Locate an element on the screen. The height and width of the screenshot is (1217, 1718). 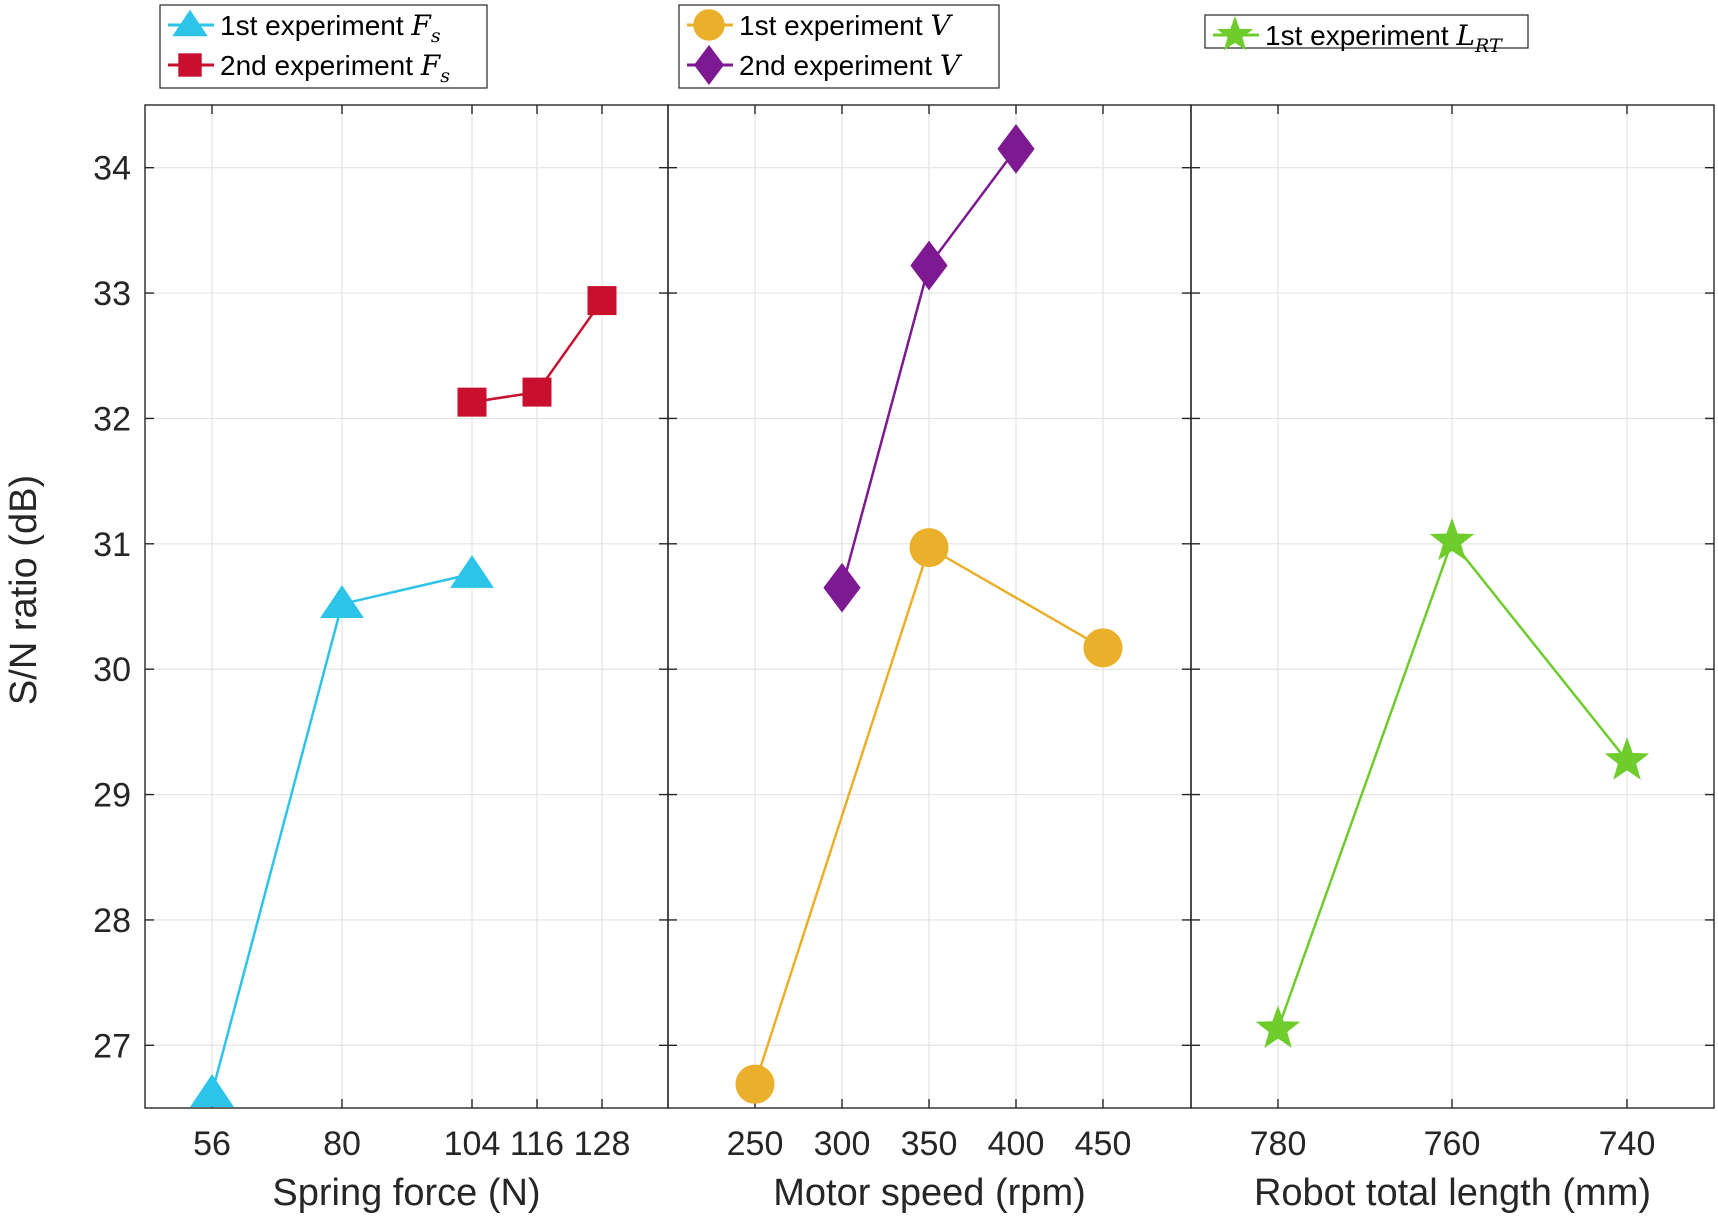
x-tick-label: 450 is located at coordinates (1103, 1144).